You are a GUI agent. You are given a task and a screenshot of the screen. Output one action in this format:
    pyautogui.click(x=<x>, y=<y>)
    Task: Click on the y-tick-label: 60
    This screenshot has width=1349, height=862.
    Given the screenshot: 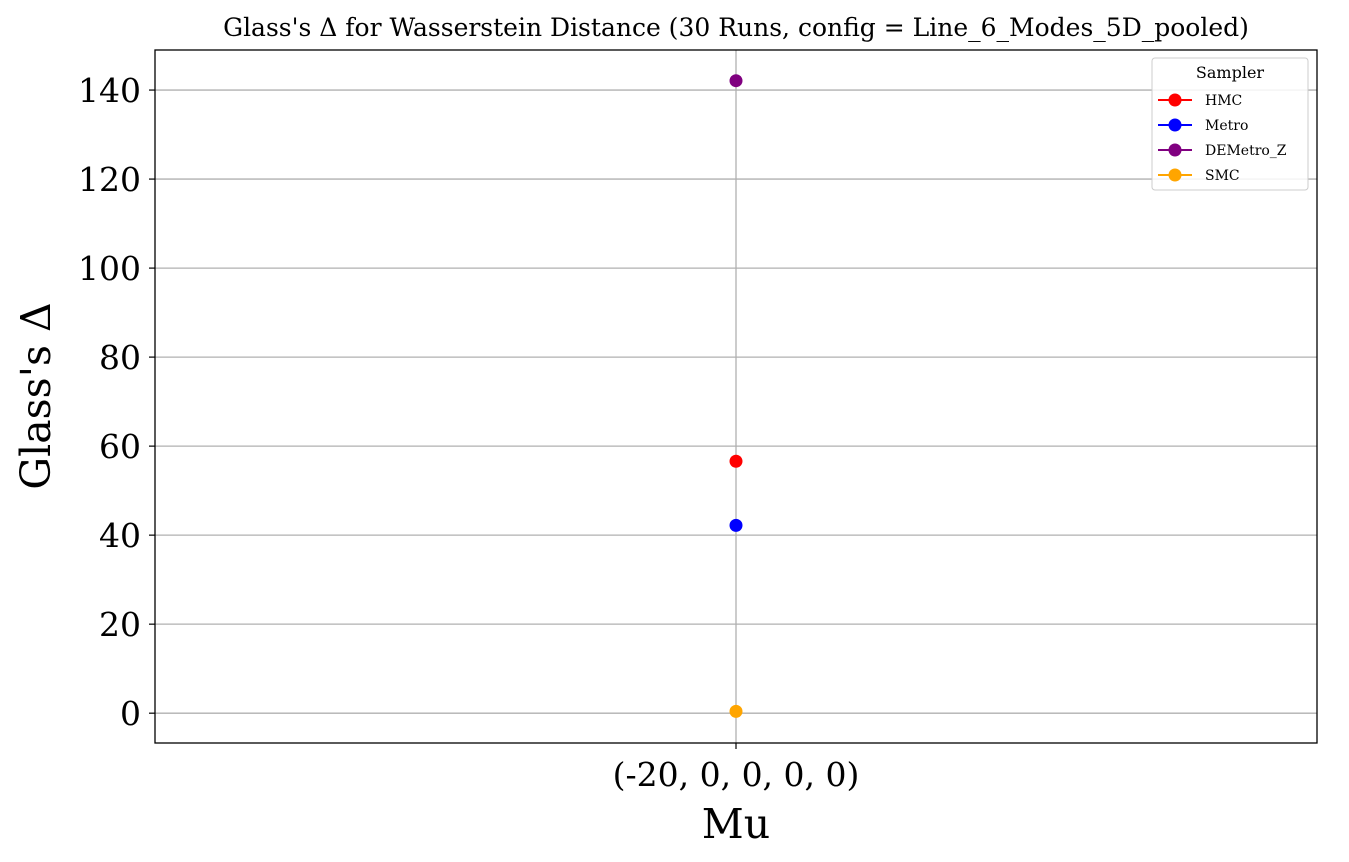 What is the action you would take?
    pyautogui.click(x=120, y=446)
    